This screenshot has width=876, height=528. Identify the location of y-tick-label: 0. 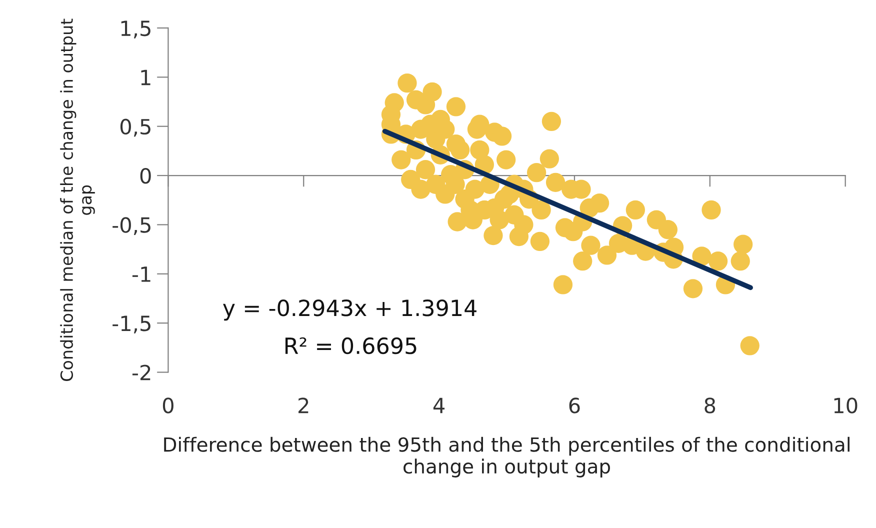
(145, 176).